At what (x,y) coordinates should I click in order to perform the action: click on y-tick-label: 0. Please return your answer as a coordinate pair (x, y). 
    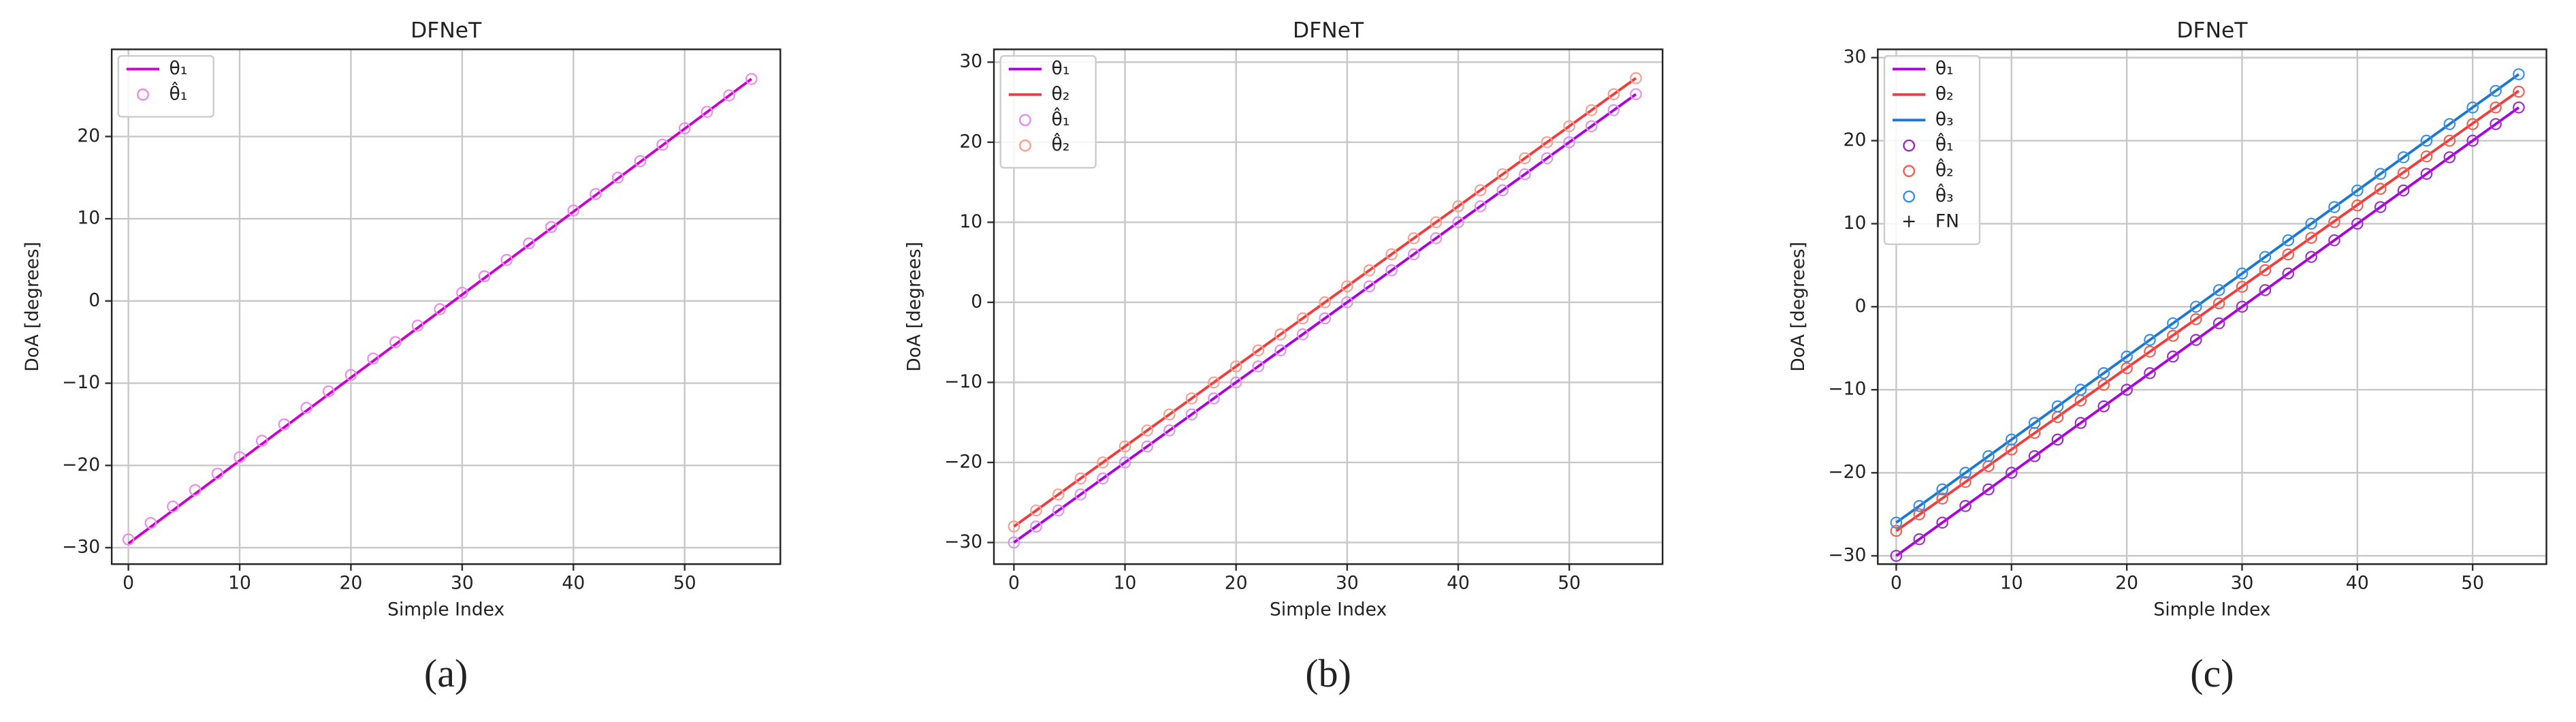
    Looking at the image, I should click on (94, 300).